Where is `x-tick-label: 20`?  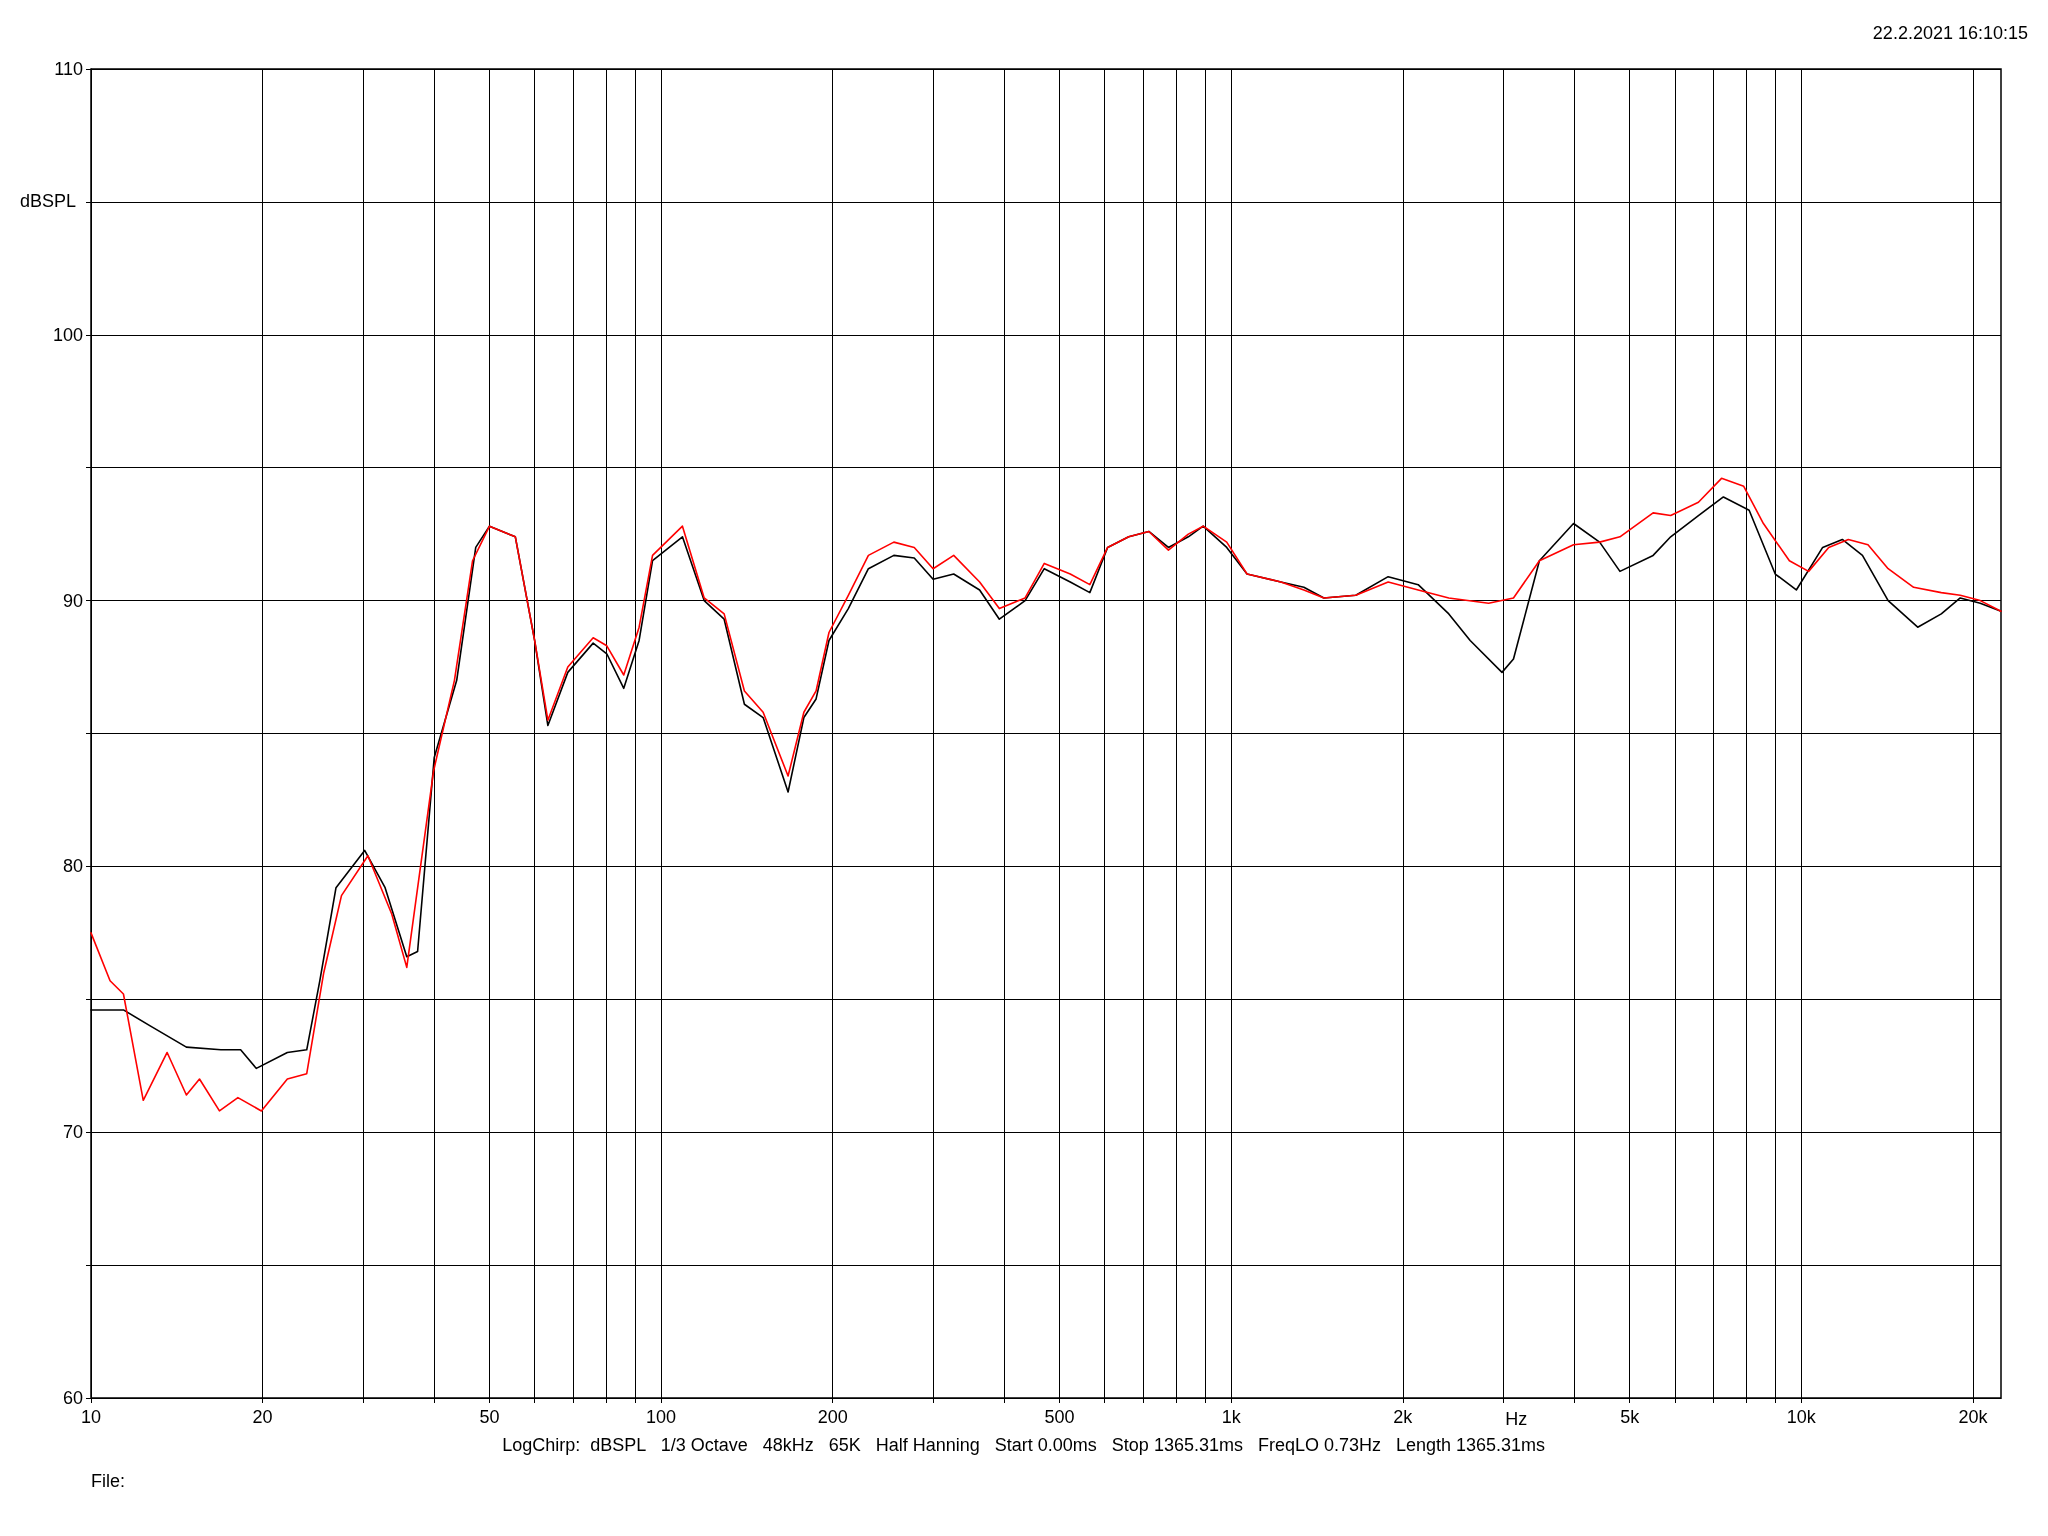
x-tick-label: 20 is located at coordinates (262, 1417).